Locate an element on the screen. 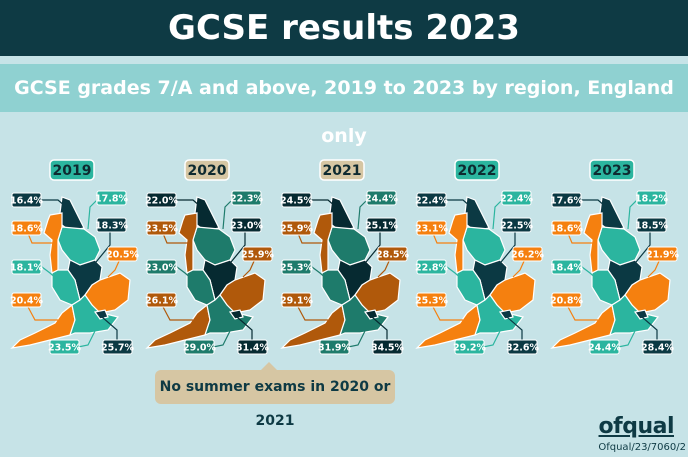 The width and height of the screenshot is (688, 457). value-label: 22.0% is located at coordinates (161, 201).